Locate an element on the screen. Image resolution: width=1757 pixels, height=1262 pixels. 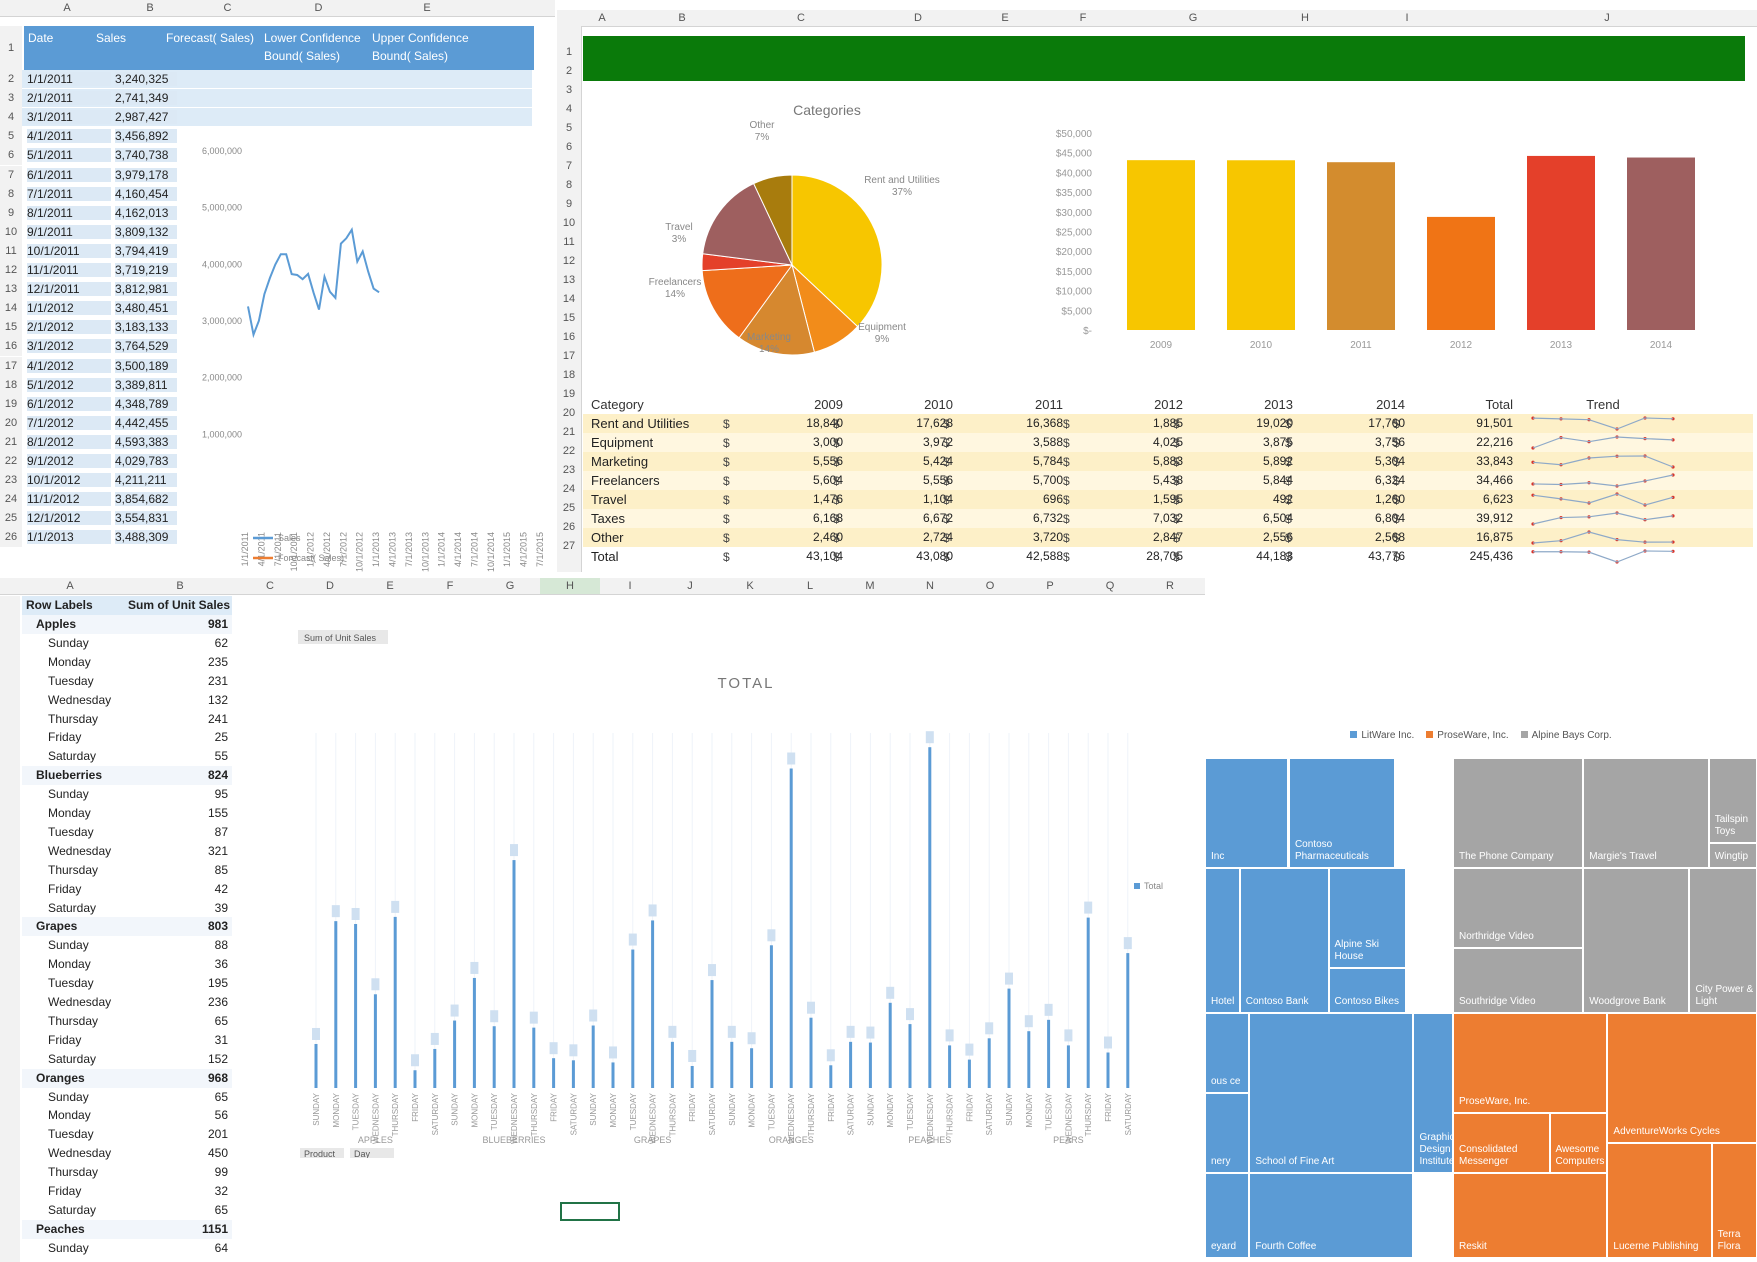
treemap-tile: Alpine Ski House is located at coordinates (1367, 918).